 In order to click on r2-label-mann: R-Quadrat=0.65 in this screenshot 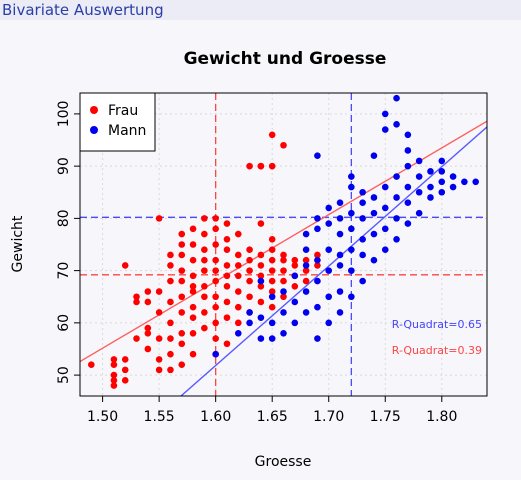, I will do `click(437, 324)`.